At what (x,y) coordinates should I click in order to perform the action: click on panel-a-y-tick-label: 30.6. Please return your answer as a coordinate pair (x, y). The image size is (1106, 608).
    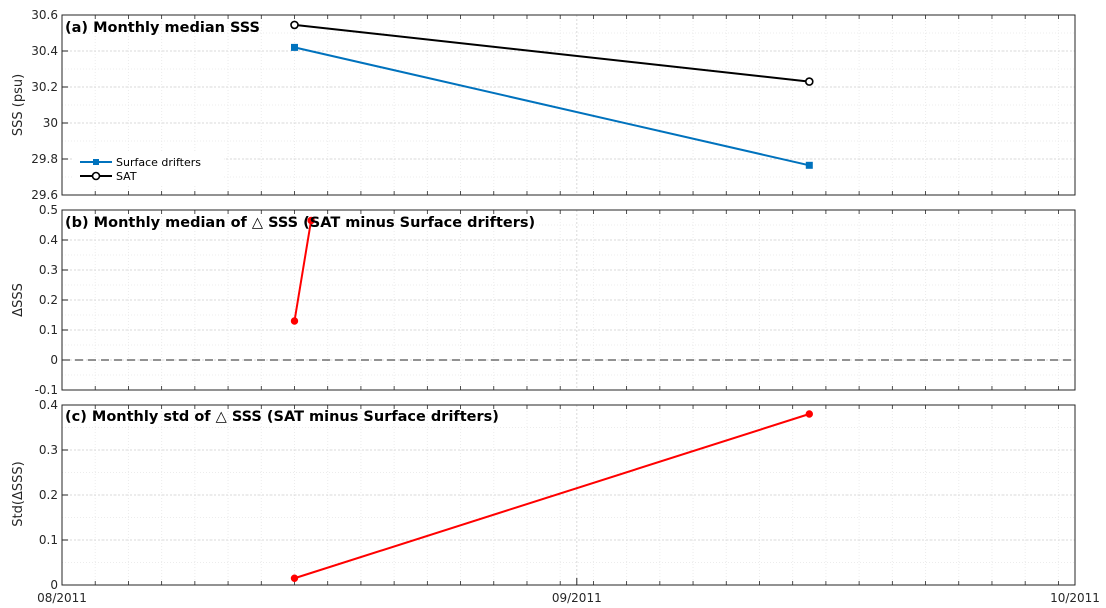
    Looking at the image, I should click on (44, 15).